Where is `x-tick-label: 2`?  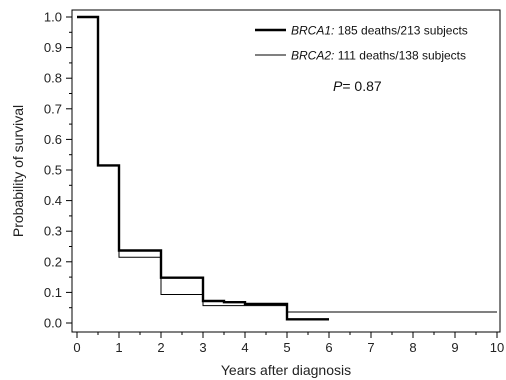 x-tick-label: 2 is located at coordinates (160, 347).